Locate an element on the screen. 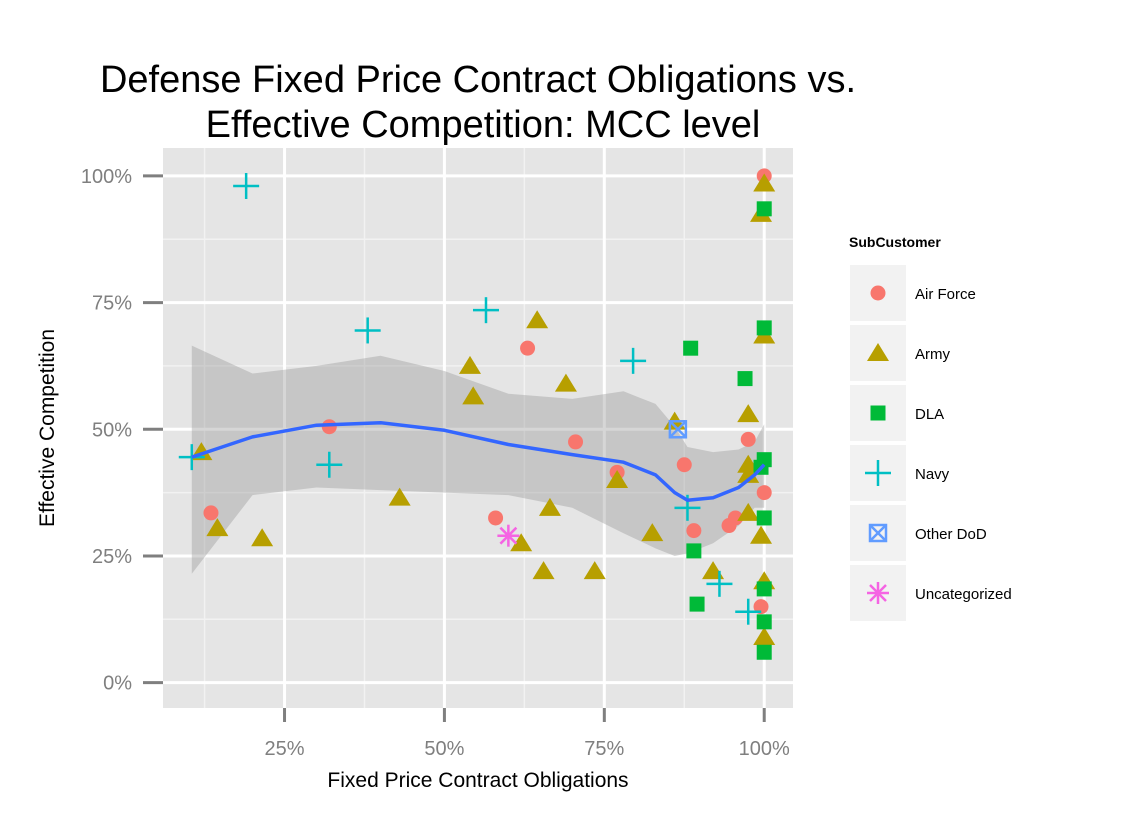  x-axis-title: Fixed Price Contract Obligations is located at coordinates (477, 780).